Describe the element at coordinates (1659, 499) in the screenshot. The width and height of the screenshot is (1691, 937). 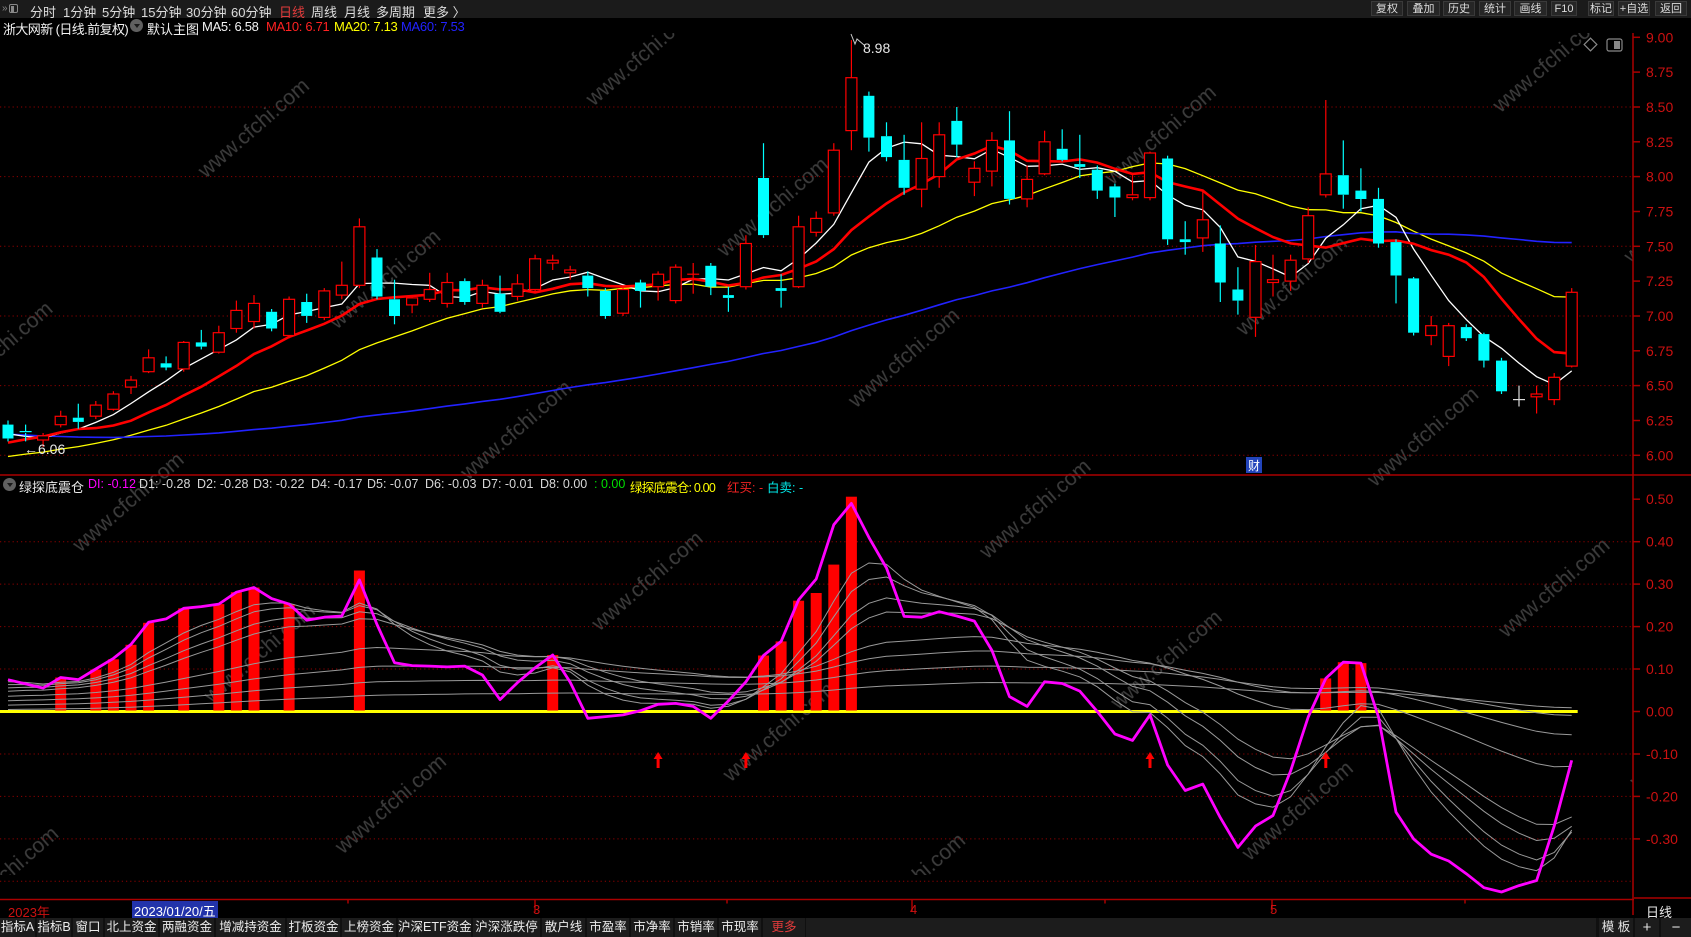
I see `svg-text: 0.50` at that location.